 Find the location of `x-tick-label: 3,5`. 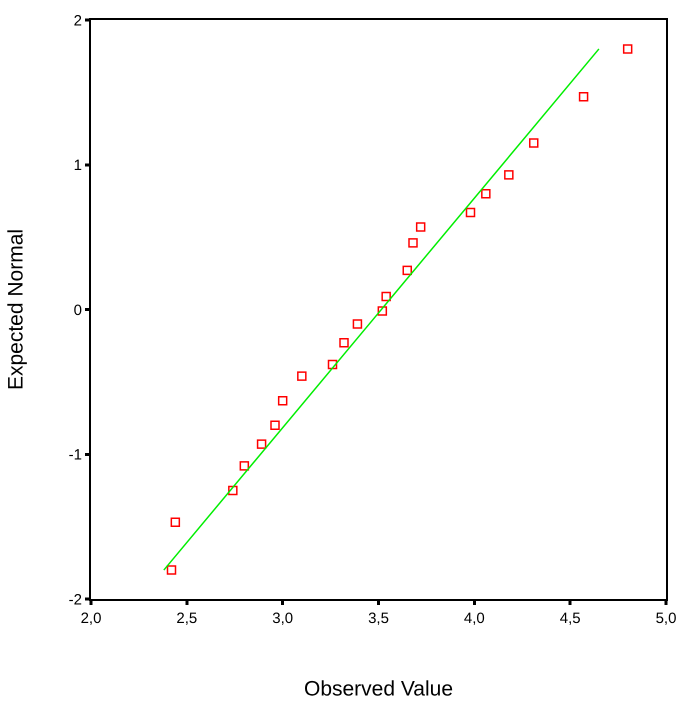

x-tick-label: 3,5 is located at coordinates (378, 618).